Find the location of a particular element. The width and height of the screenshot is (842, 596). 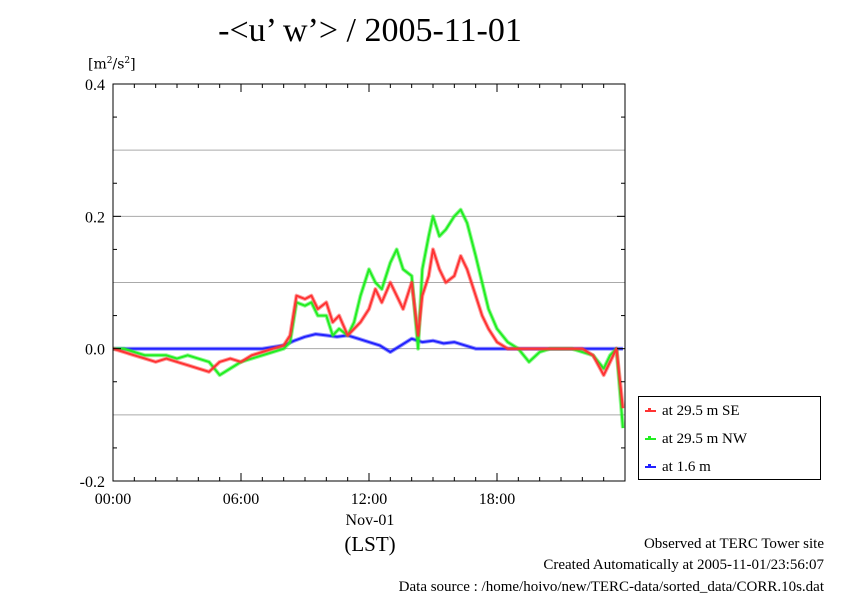

legend-label-nw: at 29.5 m NW is located at coordinates (704, 438).